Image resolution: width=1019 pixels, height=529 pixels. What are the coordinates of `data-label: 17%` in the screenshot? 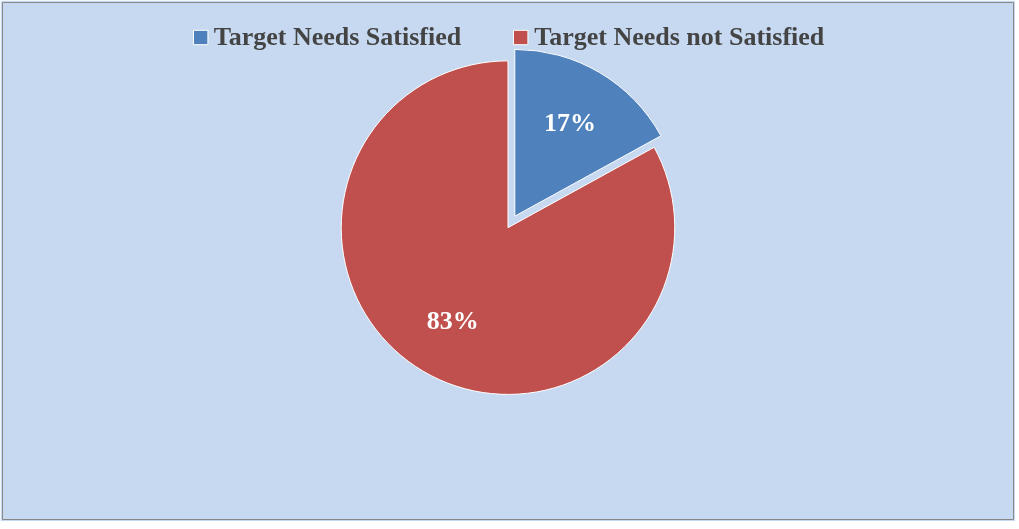 It's located at (569, 123).